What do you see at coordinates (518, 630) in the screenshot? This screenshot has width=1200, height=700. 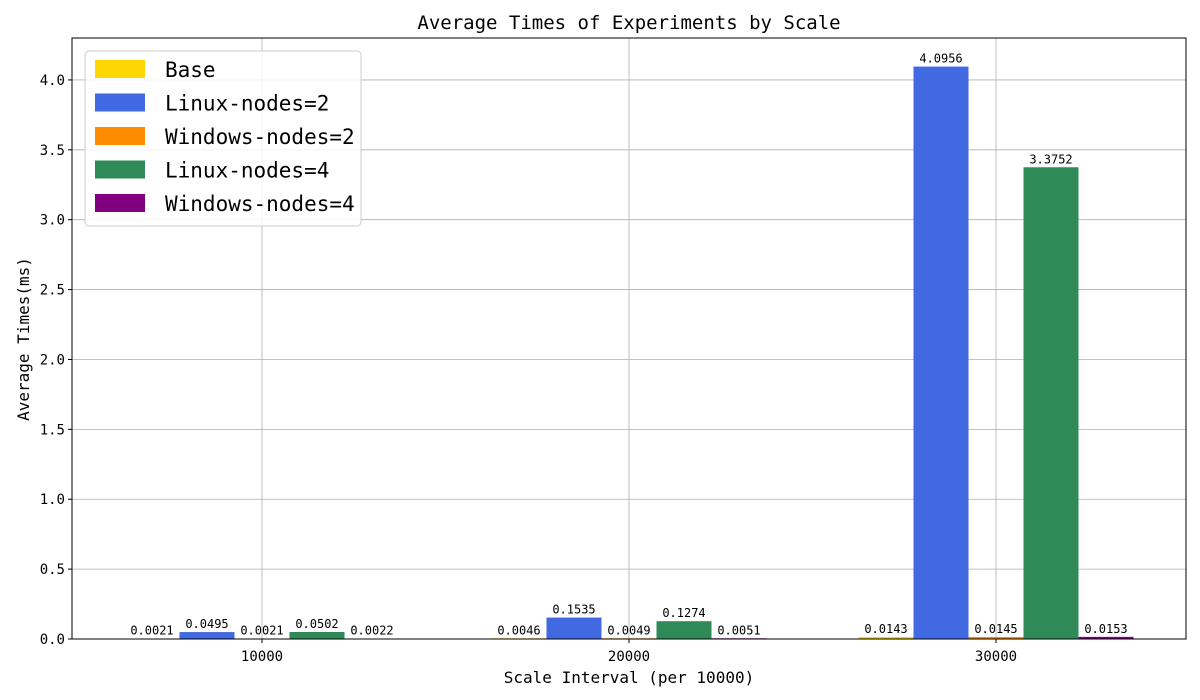 I see `bar-value-label: 0.0046` at bounding box center [518, 630].